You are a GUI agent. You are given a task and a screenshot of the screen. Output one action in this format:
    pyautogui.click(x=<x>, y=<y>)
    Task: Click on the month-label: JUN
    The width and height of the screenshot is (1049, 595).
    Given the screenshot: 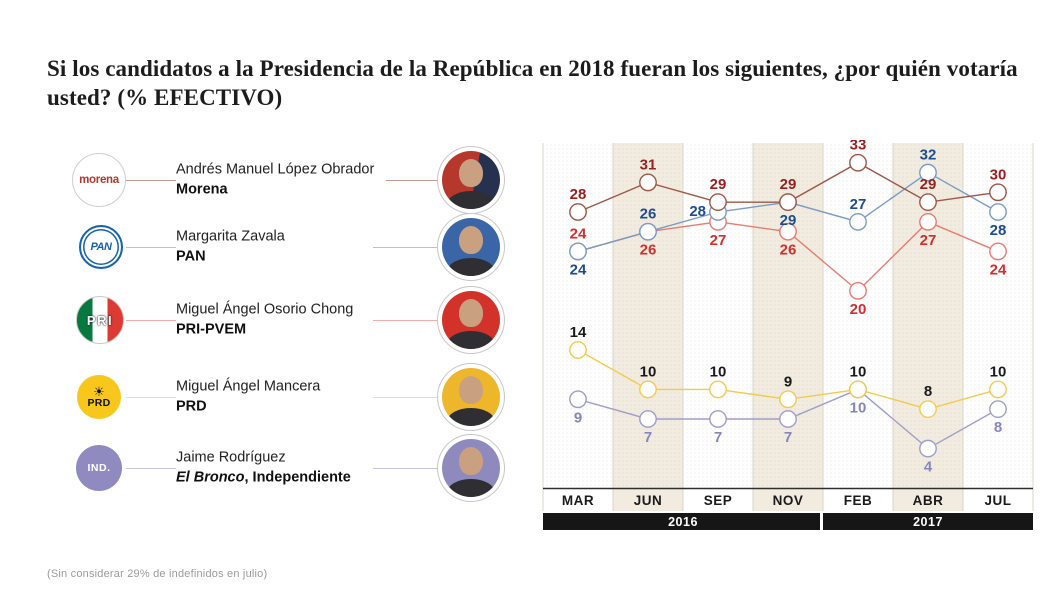 What is the action you would take?
    pyautogui.click(x=648, y=500)
    